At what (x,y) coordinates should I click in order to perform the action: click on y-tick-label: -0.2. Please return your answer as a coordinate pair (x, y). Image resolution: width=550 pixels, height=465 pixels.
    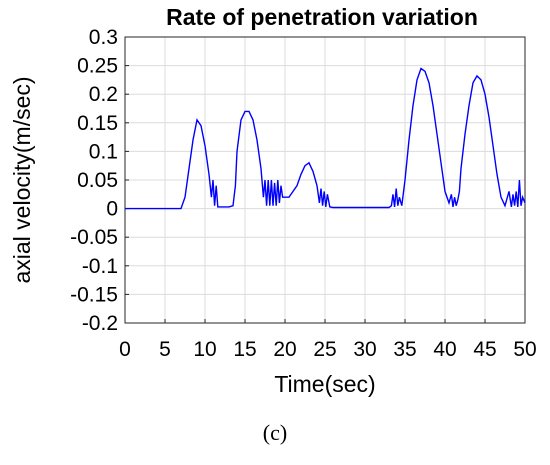
    Looking at the image, I should click on (100, 323).